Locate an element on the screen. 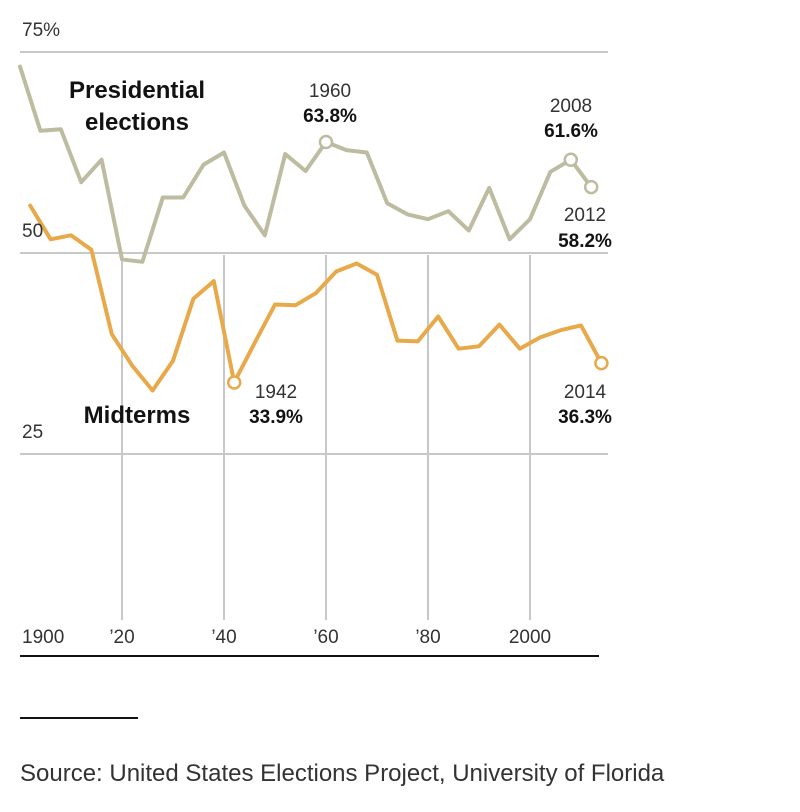  annotation-year: 1960 is located at coordinates (330, 91).